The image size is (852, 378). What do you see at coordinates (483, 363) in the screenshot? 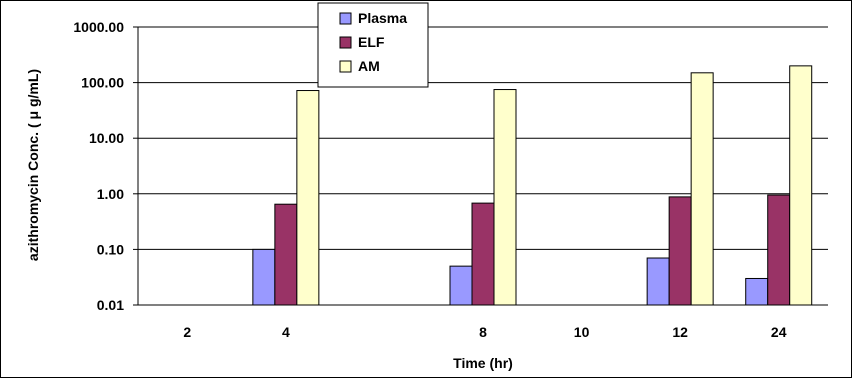
I see `x-axis-title: Time (hr)` at bounding box center [483, 363].